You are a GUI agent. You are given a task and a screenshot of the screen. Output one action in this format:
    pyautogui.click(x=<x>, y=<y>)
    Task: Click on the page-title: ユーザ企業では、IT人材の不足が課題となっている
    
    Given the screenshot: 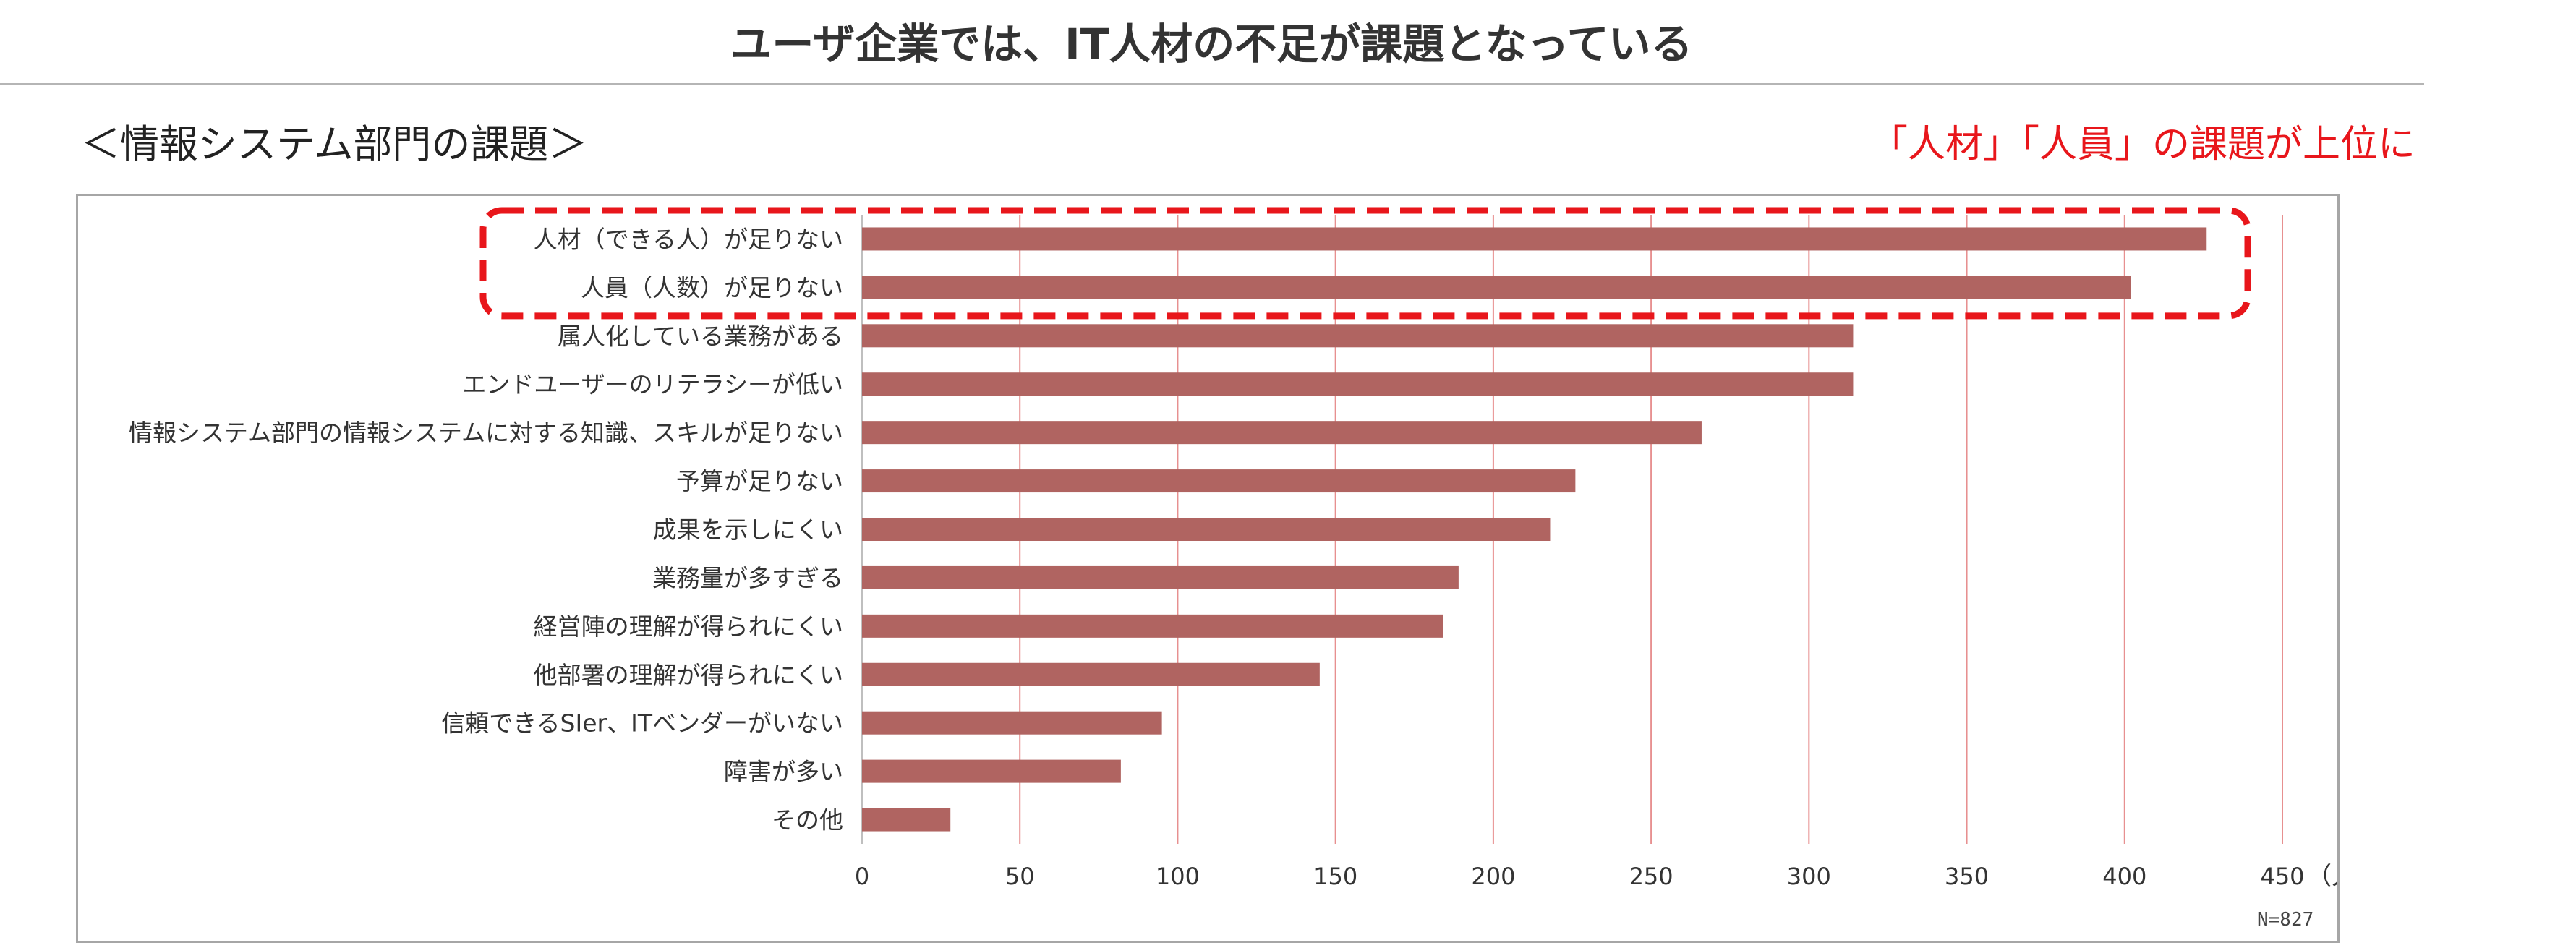 What is the action you would take?
    pyautogui.click(x=1211, y=44)
    